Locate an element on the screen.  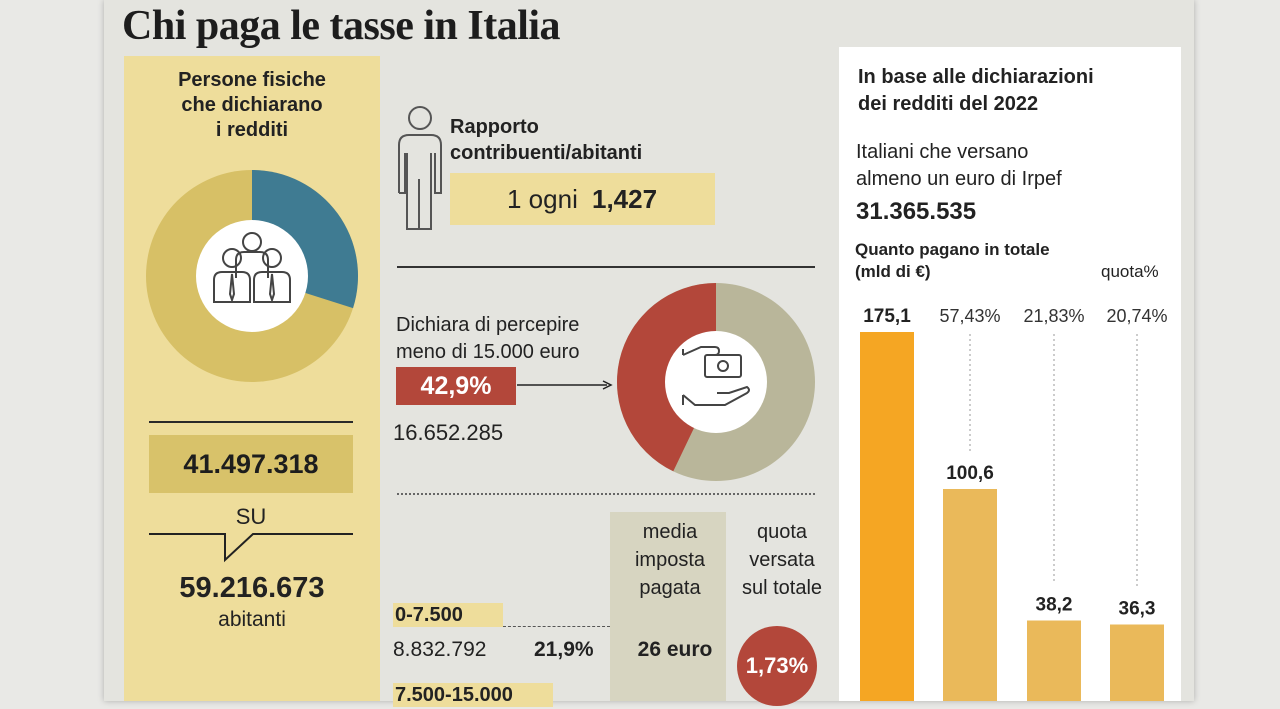
bar-value-label: 38,2 is located at coordinates (1054, 604).